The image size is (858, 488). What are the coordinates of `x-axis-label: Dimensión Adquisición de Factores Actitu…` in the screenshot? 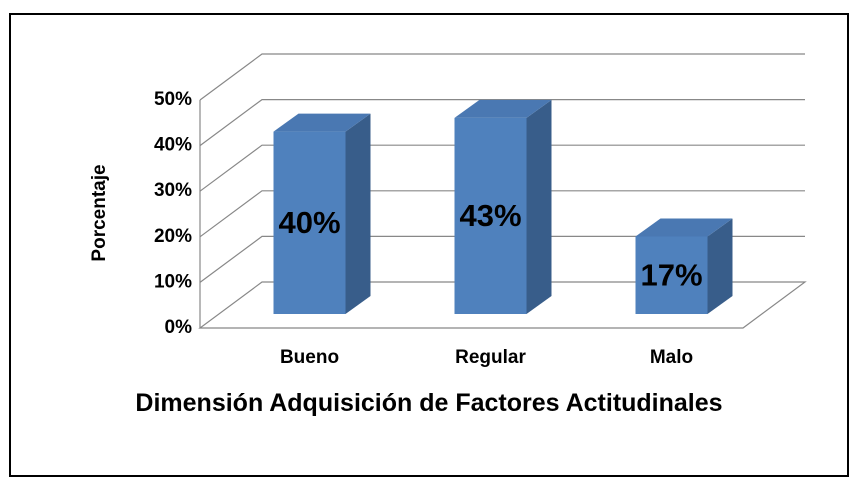 It's located at (429, 403).